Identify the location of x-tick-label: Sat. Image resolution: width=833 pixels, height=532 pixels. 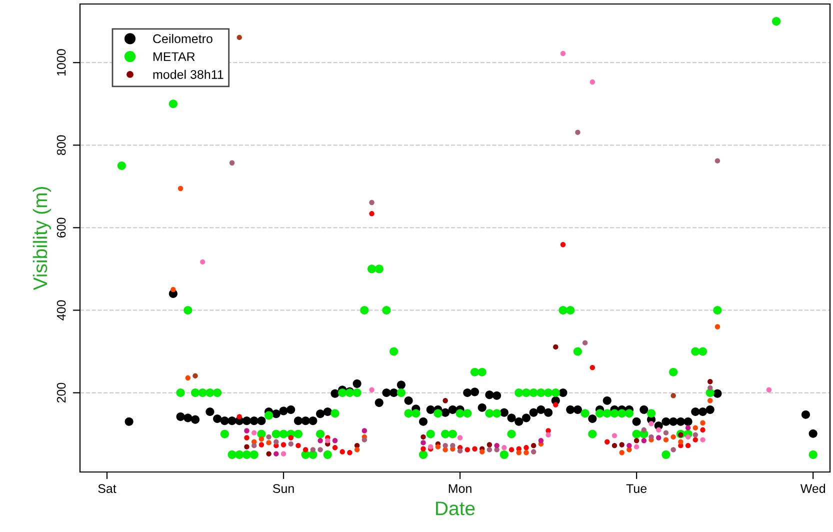
(107, 488).